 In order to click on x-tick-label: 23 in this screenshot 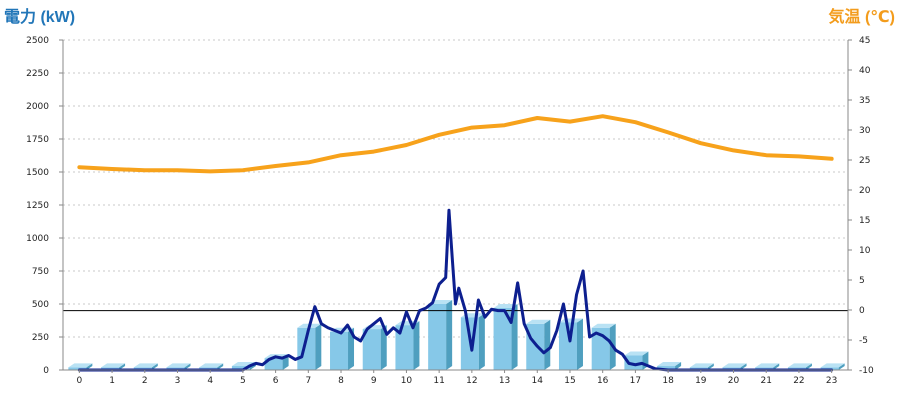, I will do `click(831, 381)`.